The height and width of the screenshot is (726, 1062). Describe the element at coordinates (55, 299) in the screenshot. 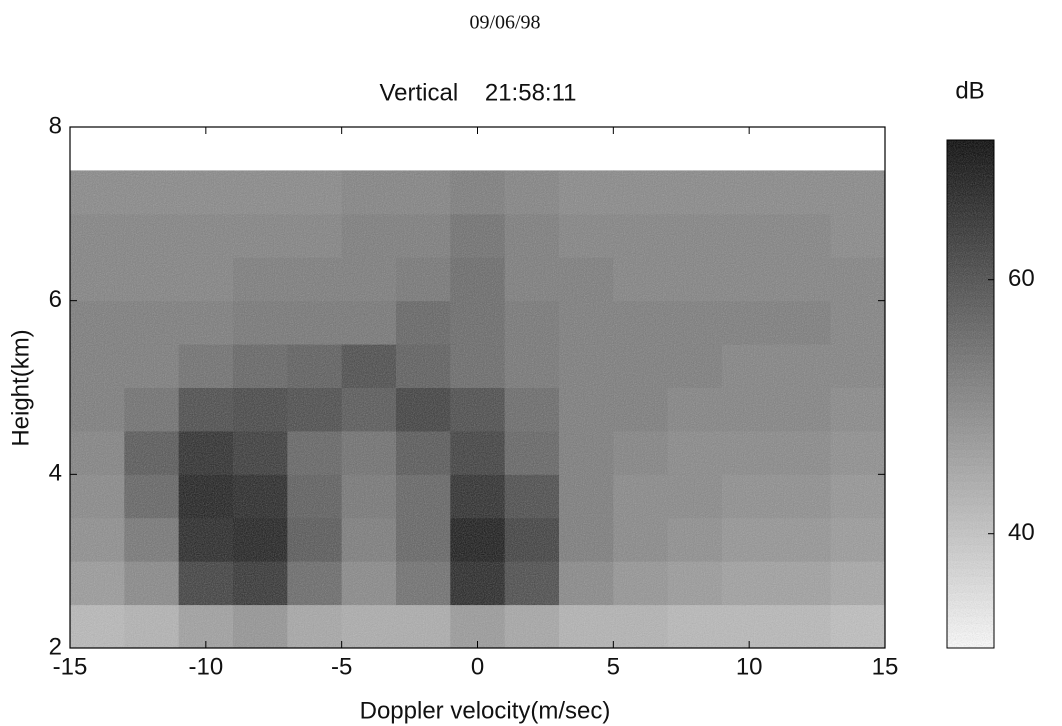

I see `y-tick-label: 6` at that location.